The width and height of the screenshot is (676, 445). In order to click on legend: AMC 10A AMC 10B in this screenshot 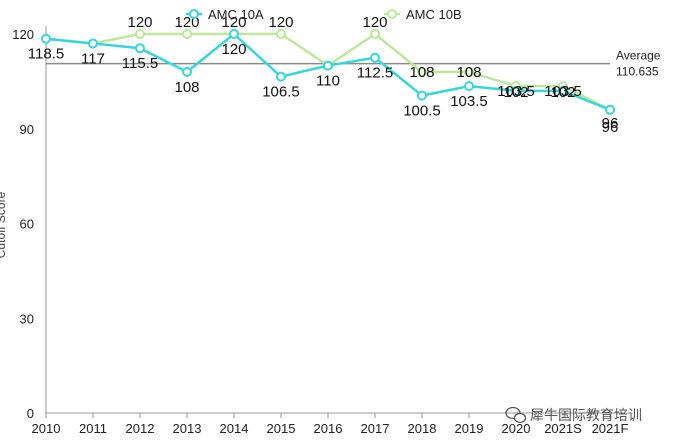, I will do `click(324, 14)`.